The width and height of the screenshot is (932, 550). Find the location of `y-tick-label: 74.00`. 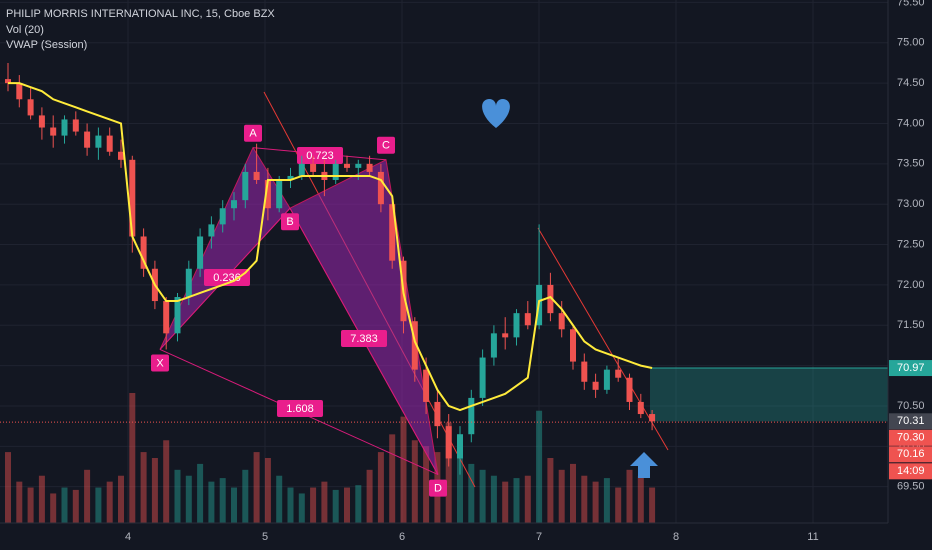

y-tick-label: 74.00 is located at coordinates (911, 123).